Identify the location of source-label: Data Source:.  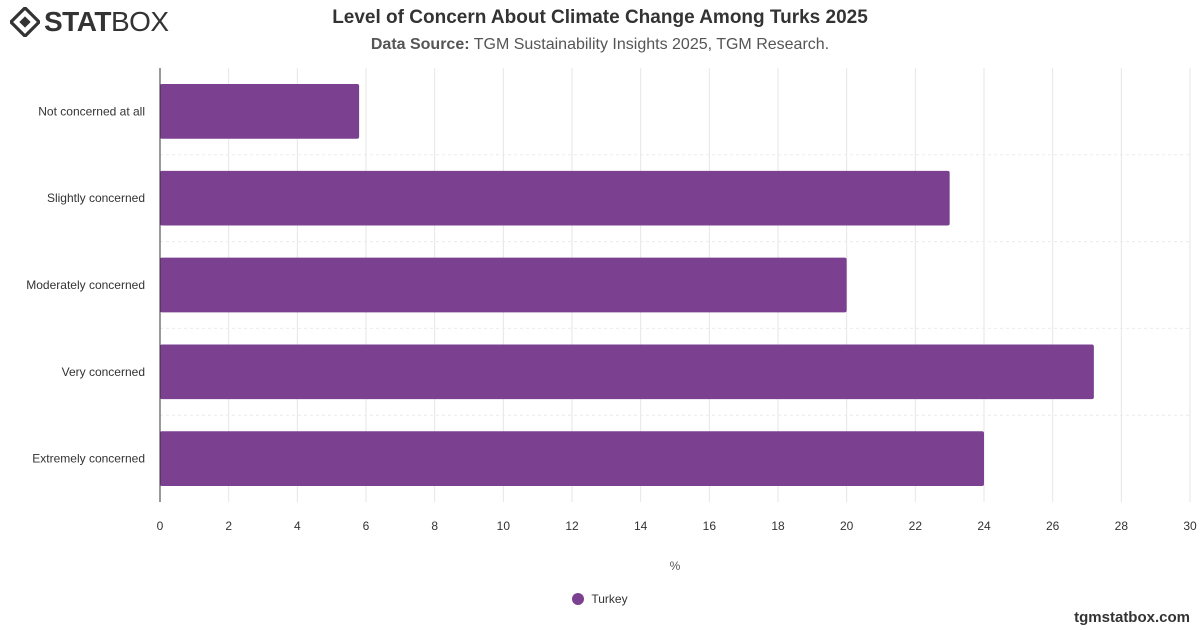
(420, 44).